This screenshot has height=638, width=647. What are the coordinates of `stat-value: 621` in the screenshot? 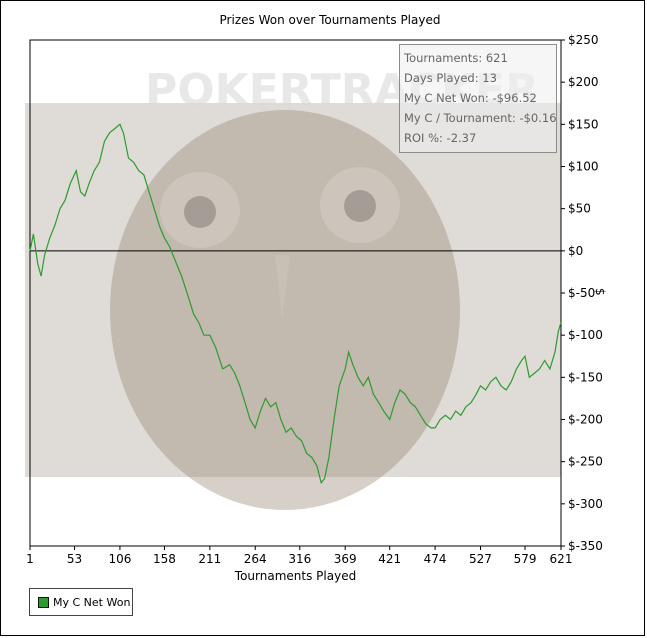 It's located at (496, 58).